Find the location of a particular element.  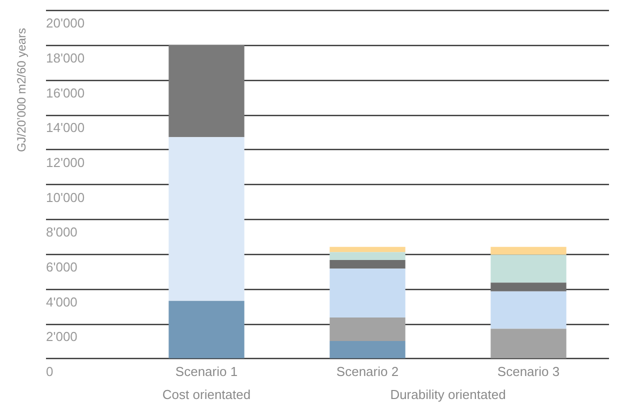

y-tick-label: 2'000 is located at coordinates (62, 336).